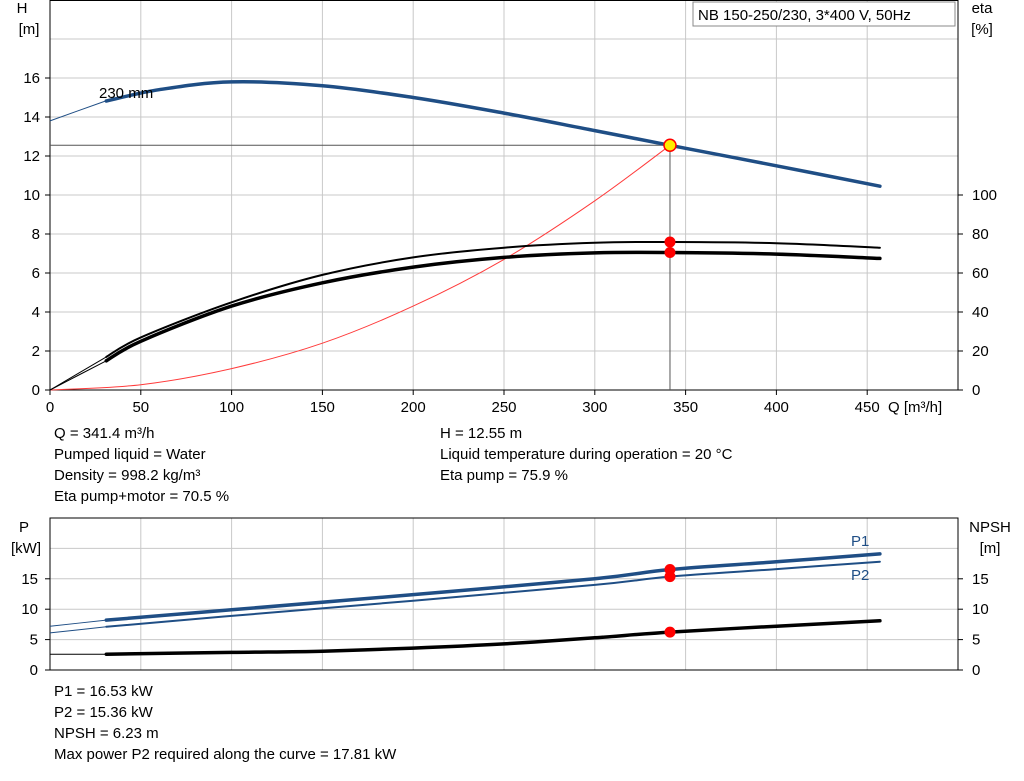 This screenshot has width=1024, height=781. Describe the element at coordinates (976, 670) in the screenshot. I see `npsh-tick-label: 0` at that location.